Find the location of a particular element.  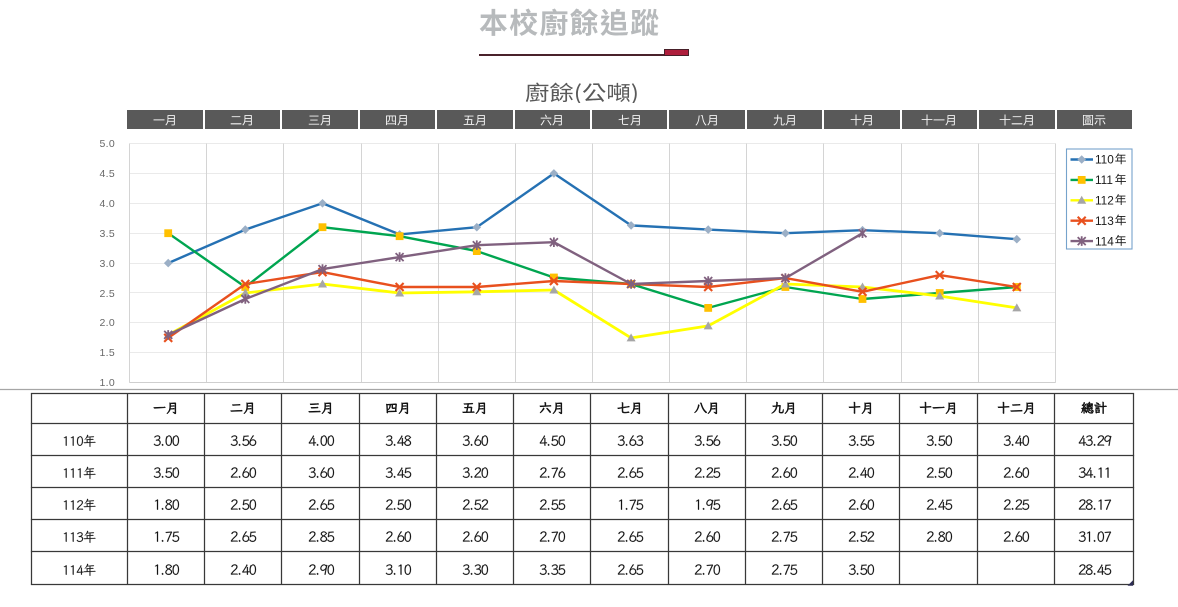

svg-text: 114 is located at coordinates (1104, 241).